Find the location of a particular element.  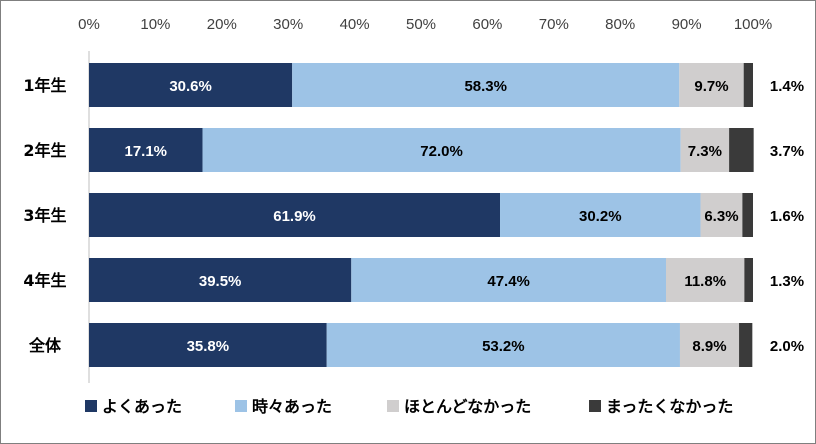

category-label: 1年生 is located at coordinates (44, 85).